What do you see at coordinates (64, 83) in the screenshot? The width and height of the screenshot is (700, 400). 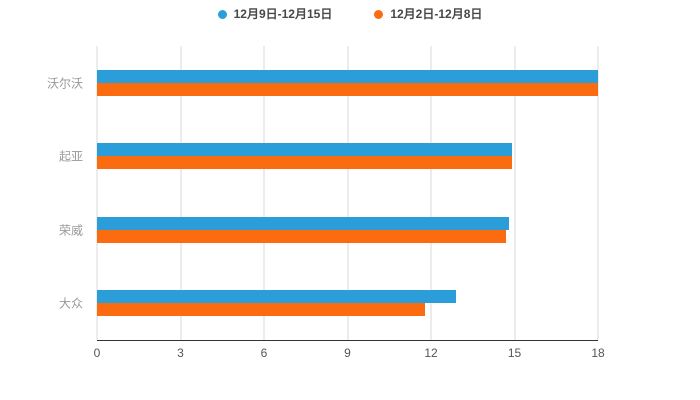 I see `category-label: 沃尔沃` at bounding box center [64, 83].